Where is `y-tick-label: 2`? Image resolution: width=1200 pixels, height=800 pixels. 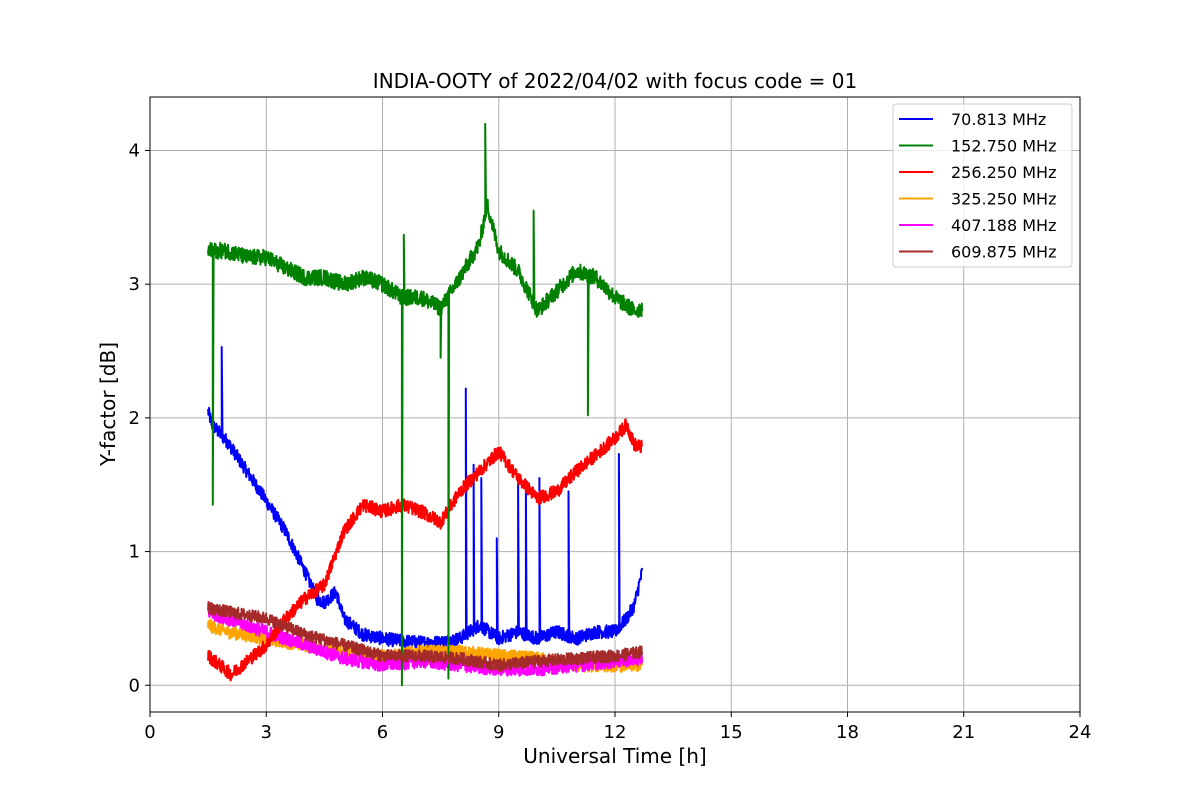 y-tick-label: 2 is located at coordinates (134, 418).